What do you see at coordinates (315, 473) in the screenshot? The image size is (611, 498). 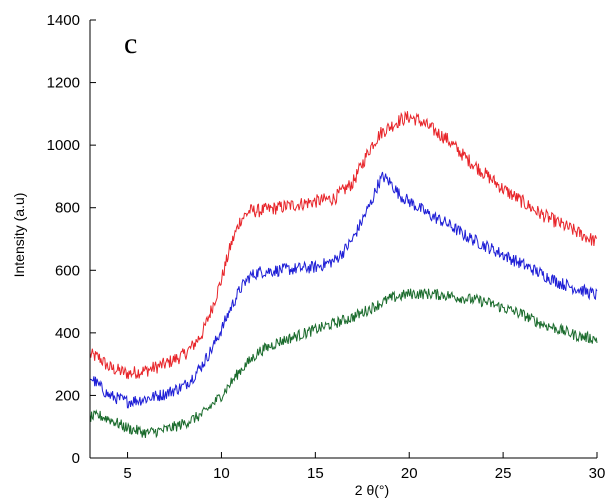 I see `x-tick-label: 15` at bounding box center [315, 473].